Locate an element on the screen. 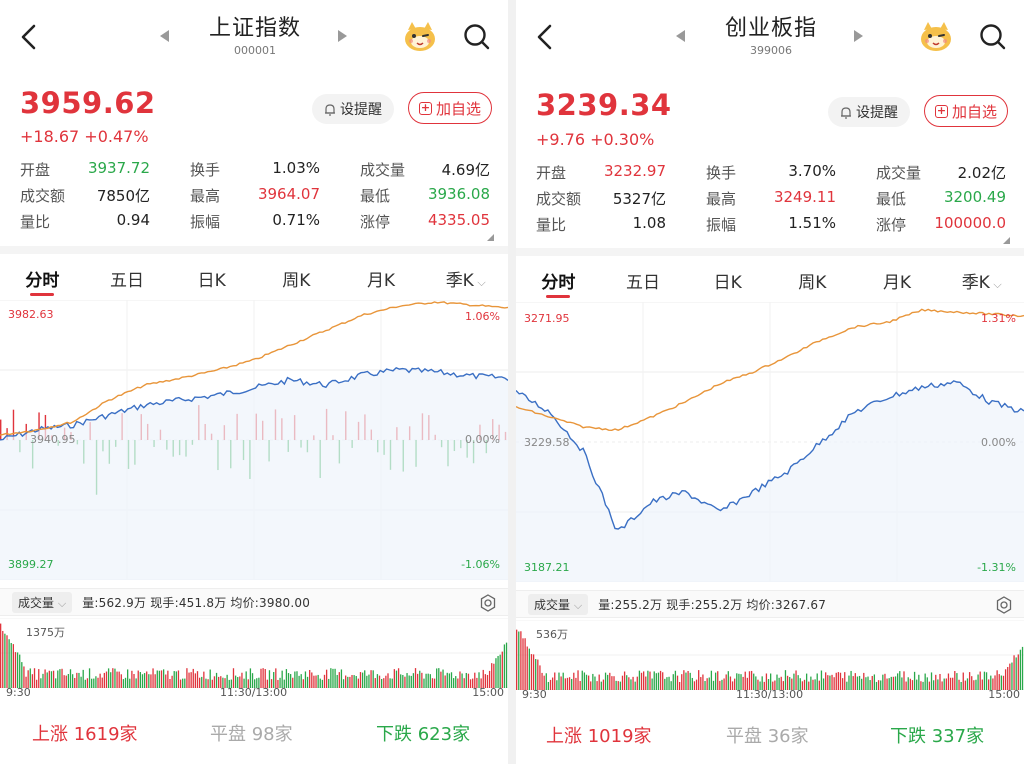 This screenshot has width=1024, height=764. stats-row: 成交额 5327亿 最高 3249.11 最低 3200.49 is located at coordinates (772, 198).